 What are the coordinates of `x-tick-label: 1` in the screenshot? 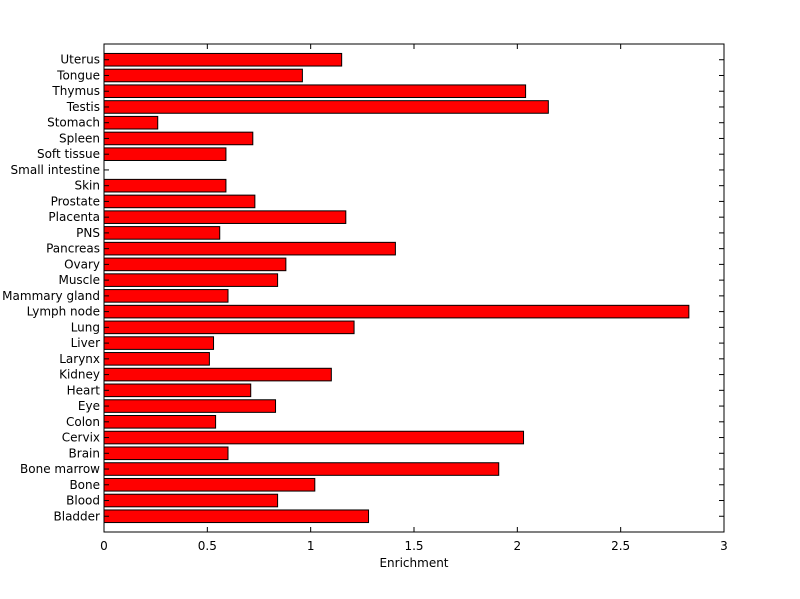 It's located at (311, 546).